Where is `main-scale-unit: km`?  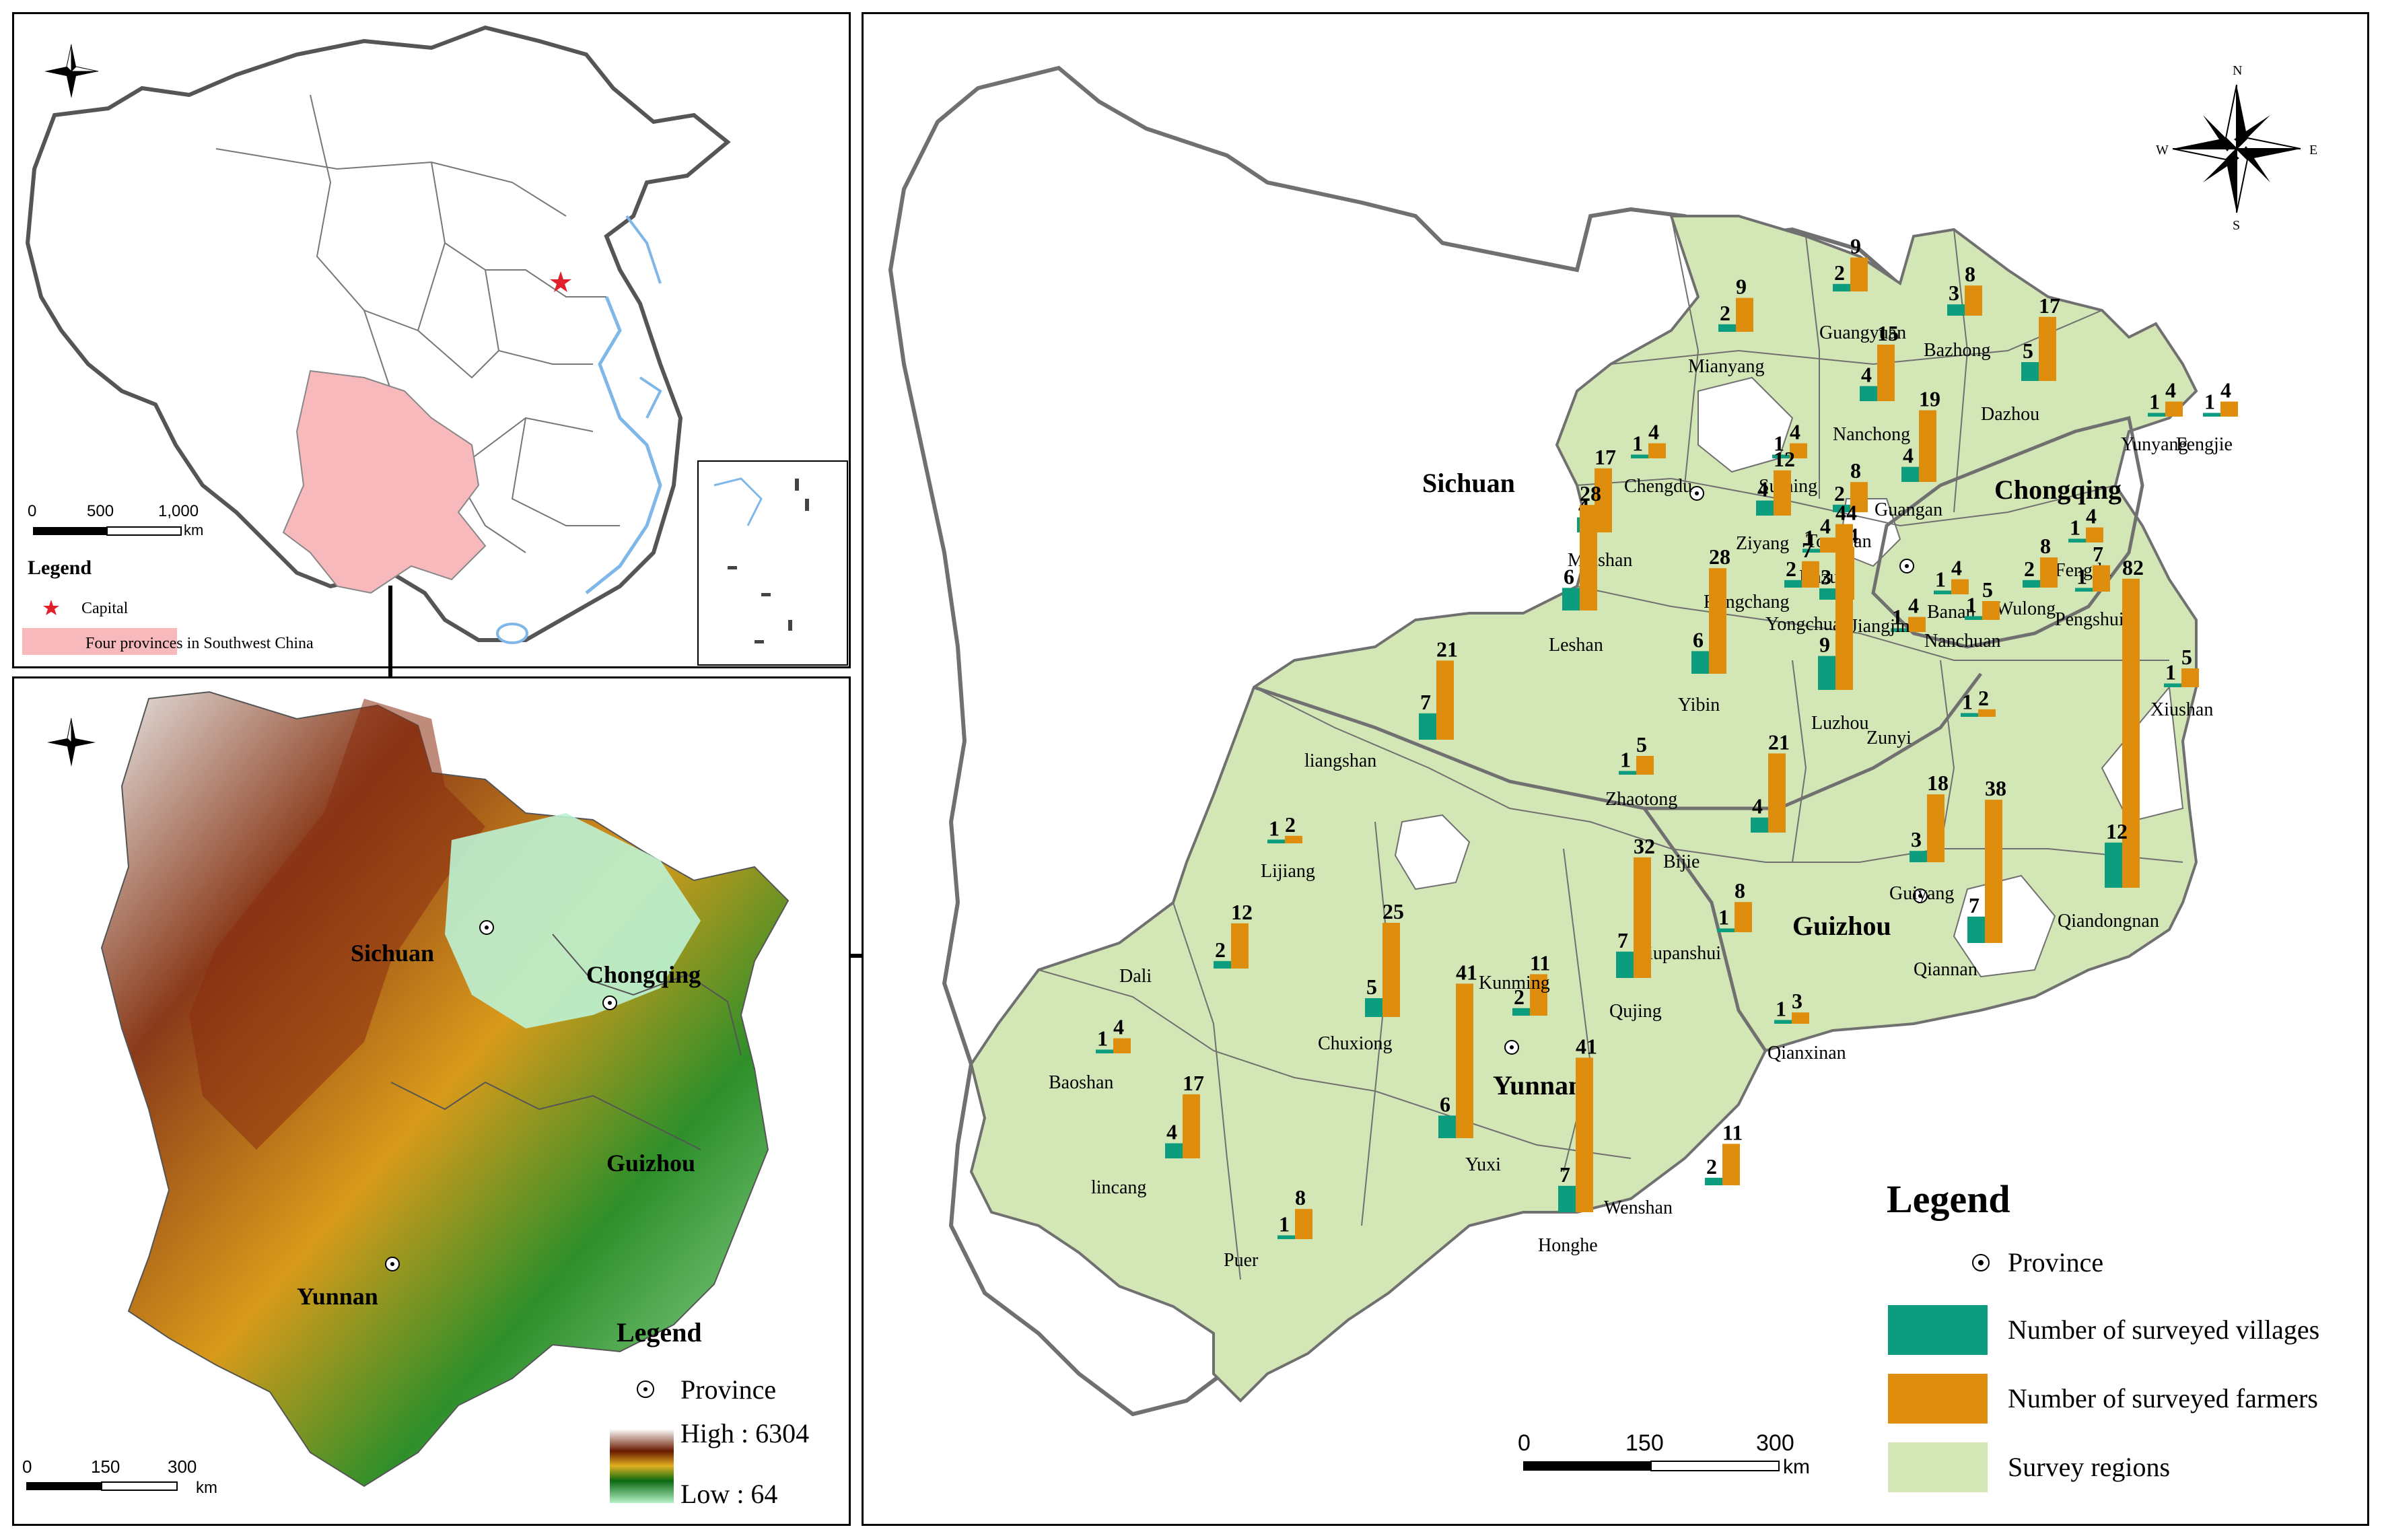
main-scale-unit: km is located at coordinates (1796, 1467).